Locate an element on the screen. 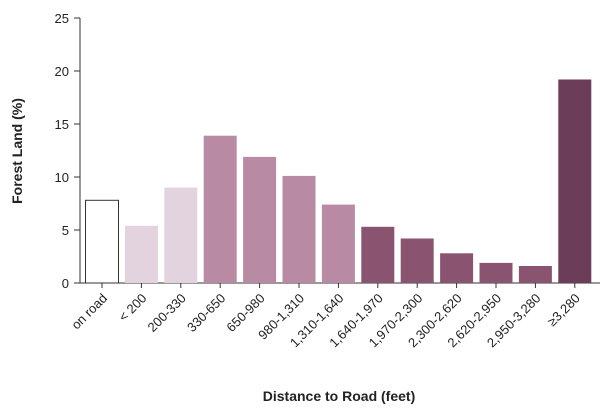 The height and width of the screenshot is (409, 600). x-tick-label: 330-650 is located at coordinates (206, 313).